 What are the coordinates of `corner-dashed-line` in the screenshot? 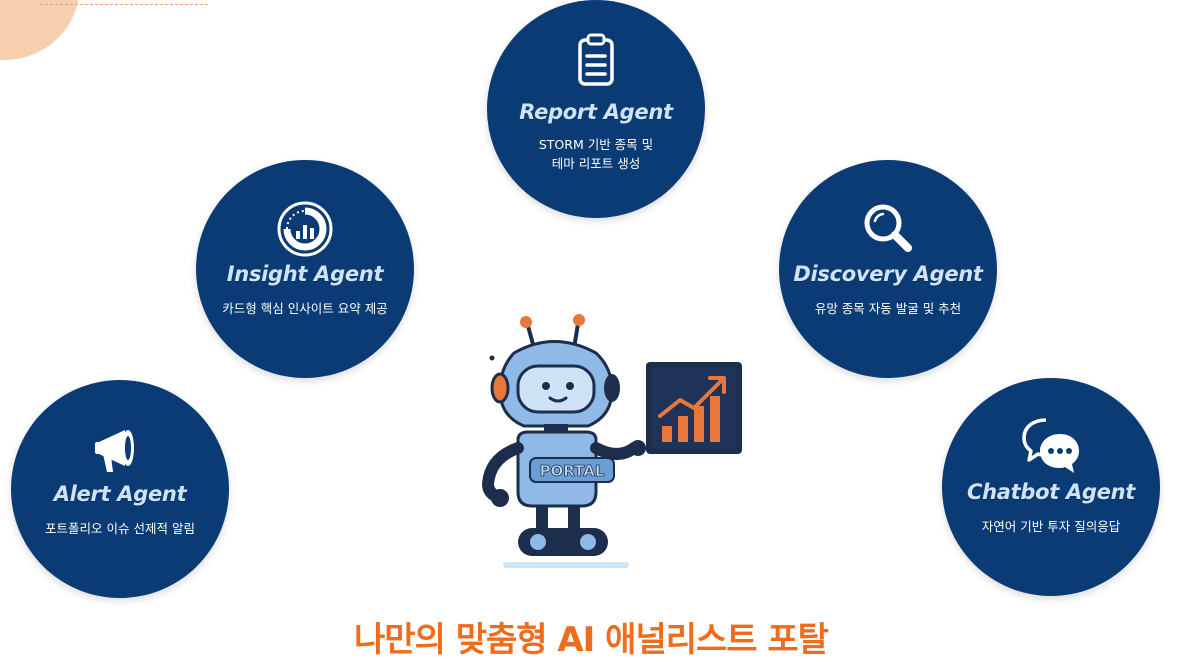 It's located at (124, 4).